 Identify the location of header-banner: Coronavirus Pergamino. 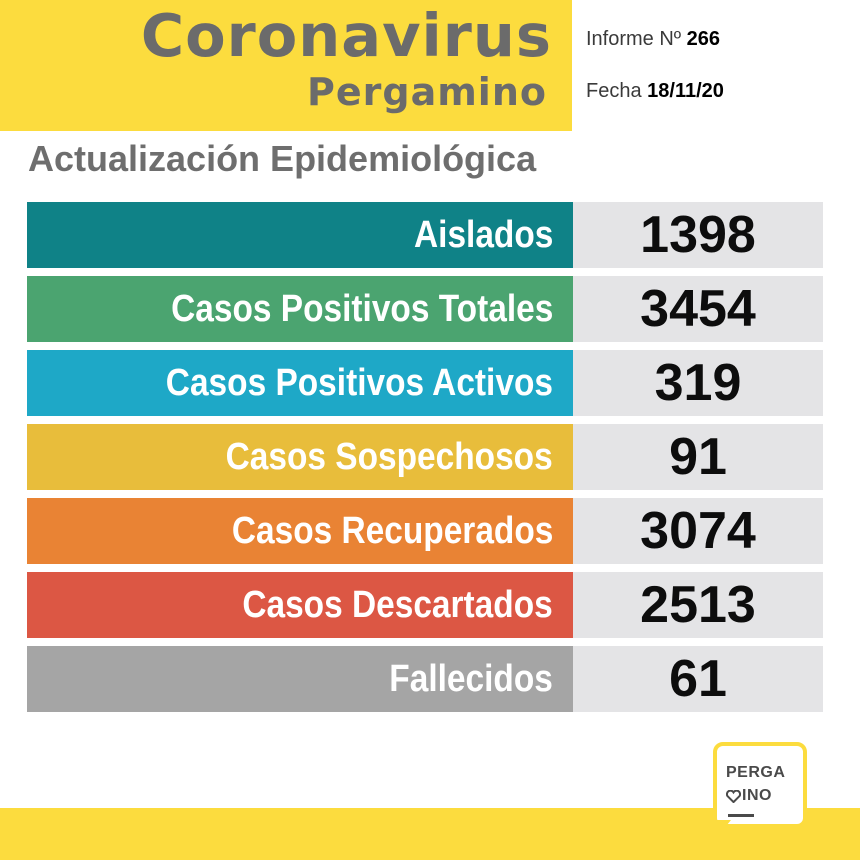
(286, 65).